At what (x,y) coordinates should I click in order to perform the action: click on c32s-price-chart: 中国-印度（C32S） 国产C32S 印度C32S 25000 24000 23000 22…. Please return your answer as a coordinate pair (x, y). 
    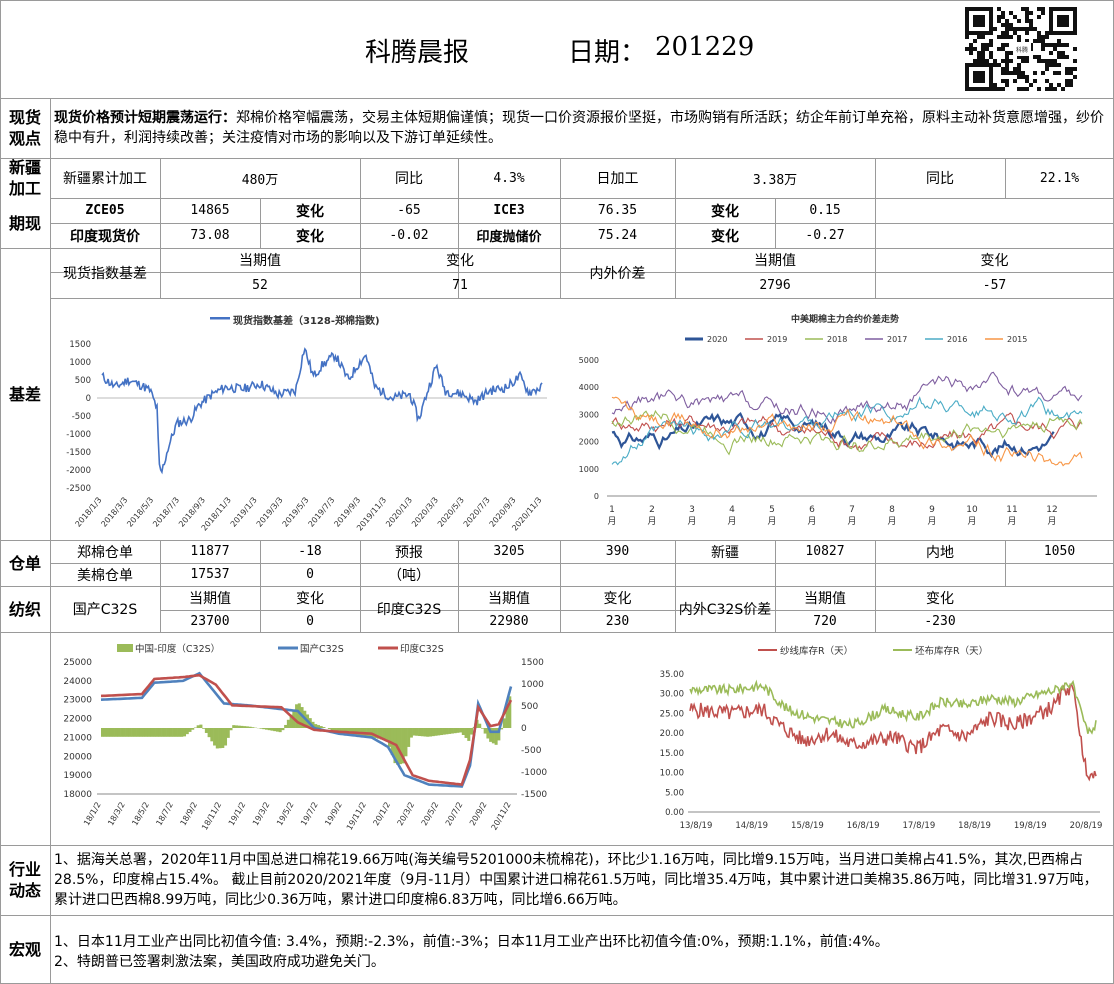
    Looking at the image, I should click on (305, 737).